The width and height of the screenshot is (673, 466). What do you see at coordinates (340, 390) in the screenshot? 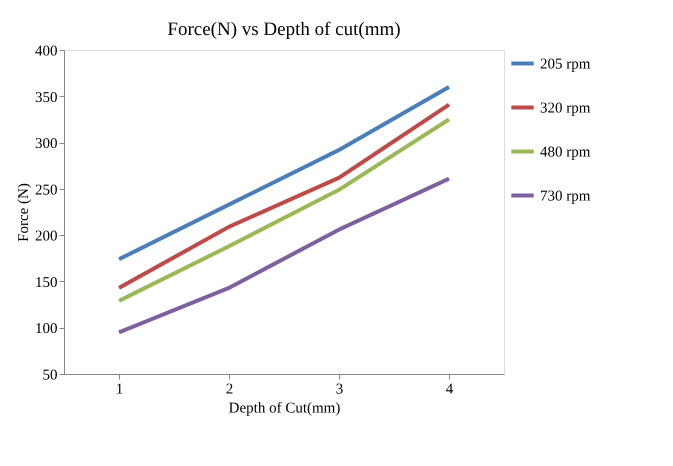
I see `x-tick-label: 3` at bounding box center [340, 390].